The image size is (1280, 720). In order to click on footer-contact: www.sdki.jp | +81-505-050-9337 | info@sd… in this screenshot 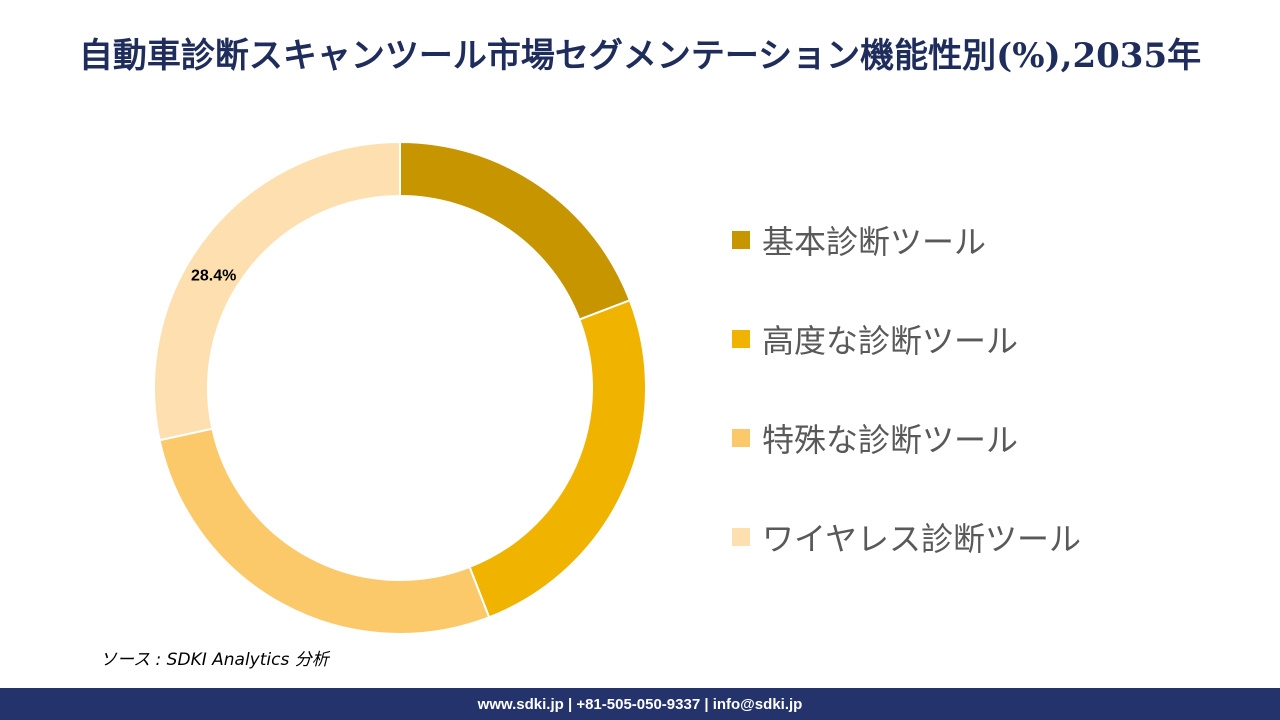, I will do `click(640, 704)`.